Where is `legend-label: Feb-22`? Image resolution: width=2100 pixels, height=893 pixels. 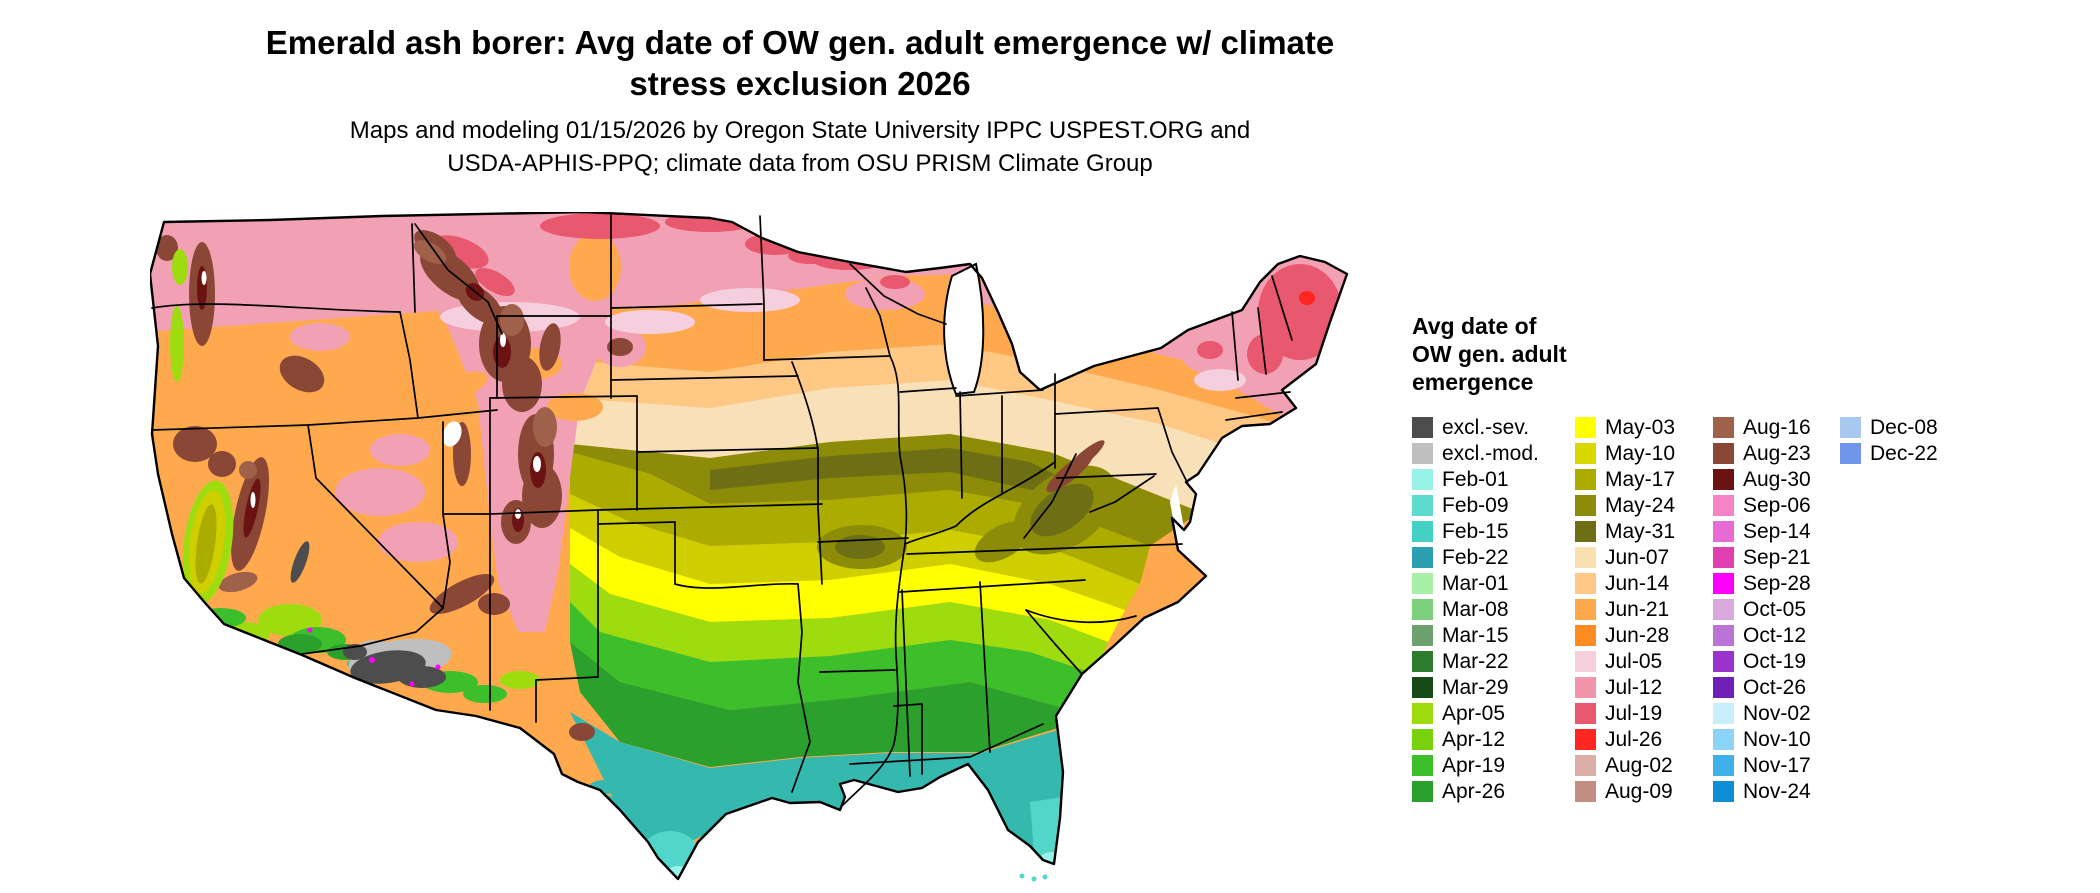 legend-label: Feb-22 is located at coordinates (1475, 557).